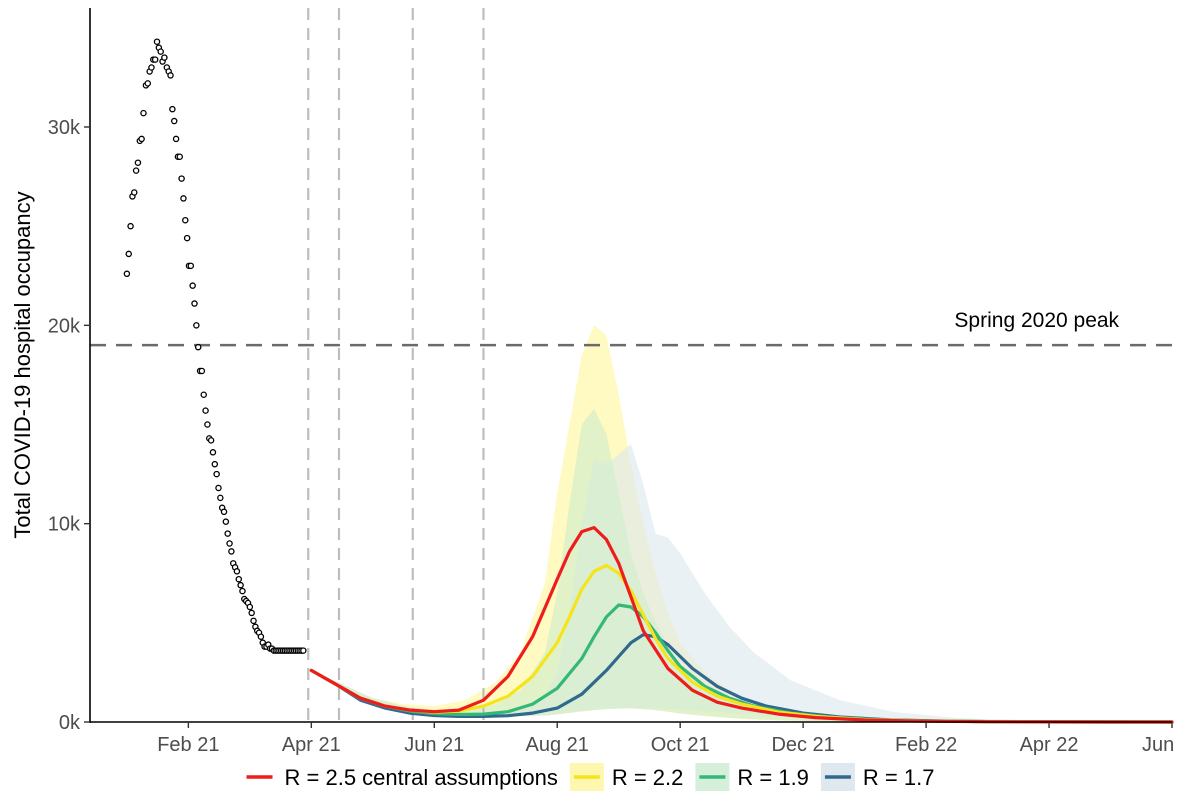 The image size is (1177, 803). I want to click on legend-label: R = 2.2, so click(648, 777).